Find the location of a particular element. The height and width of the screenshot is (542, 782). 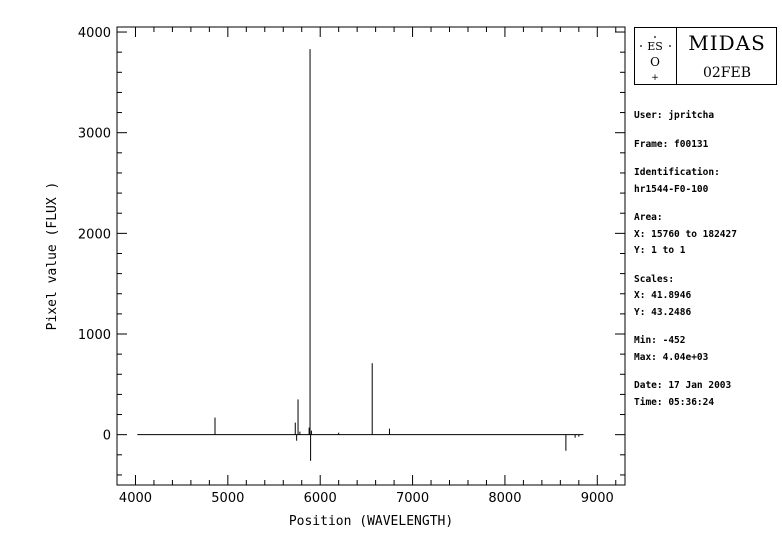

x-tick-label: 7000 is located at coordinates (412, 498).